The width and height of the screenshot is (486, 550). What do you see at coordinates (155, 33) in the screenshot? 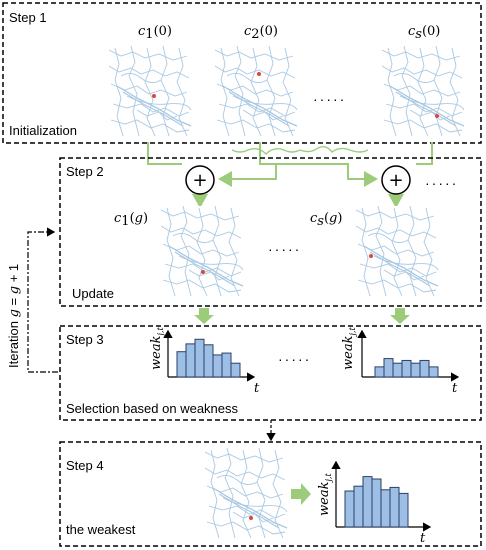
I see `label-c1-0: c1(0)` at bounding box center [155, 33].